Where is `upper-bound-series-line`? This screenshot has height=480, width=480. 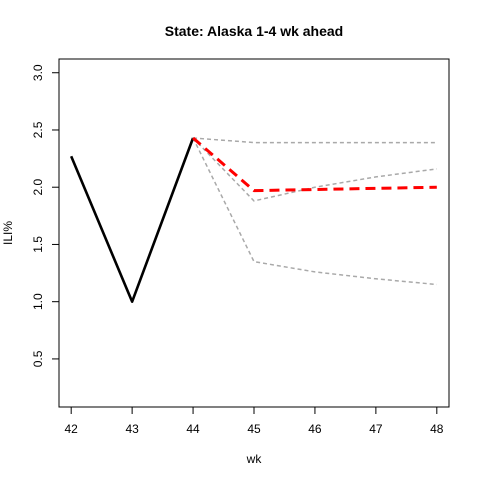 upper-bound-series-line is located at coordinates (315, 140).